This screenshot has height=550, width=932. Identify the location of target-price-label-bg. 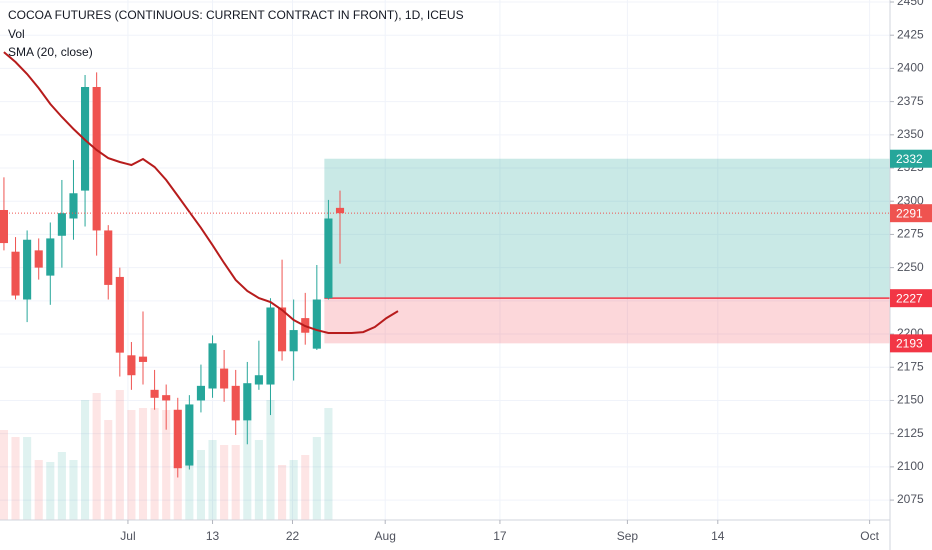
(911, 158).